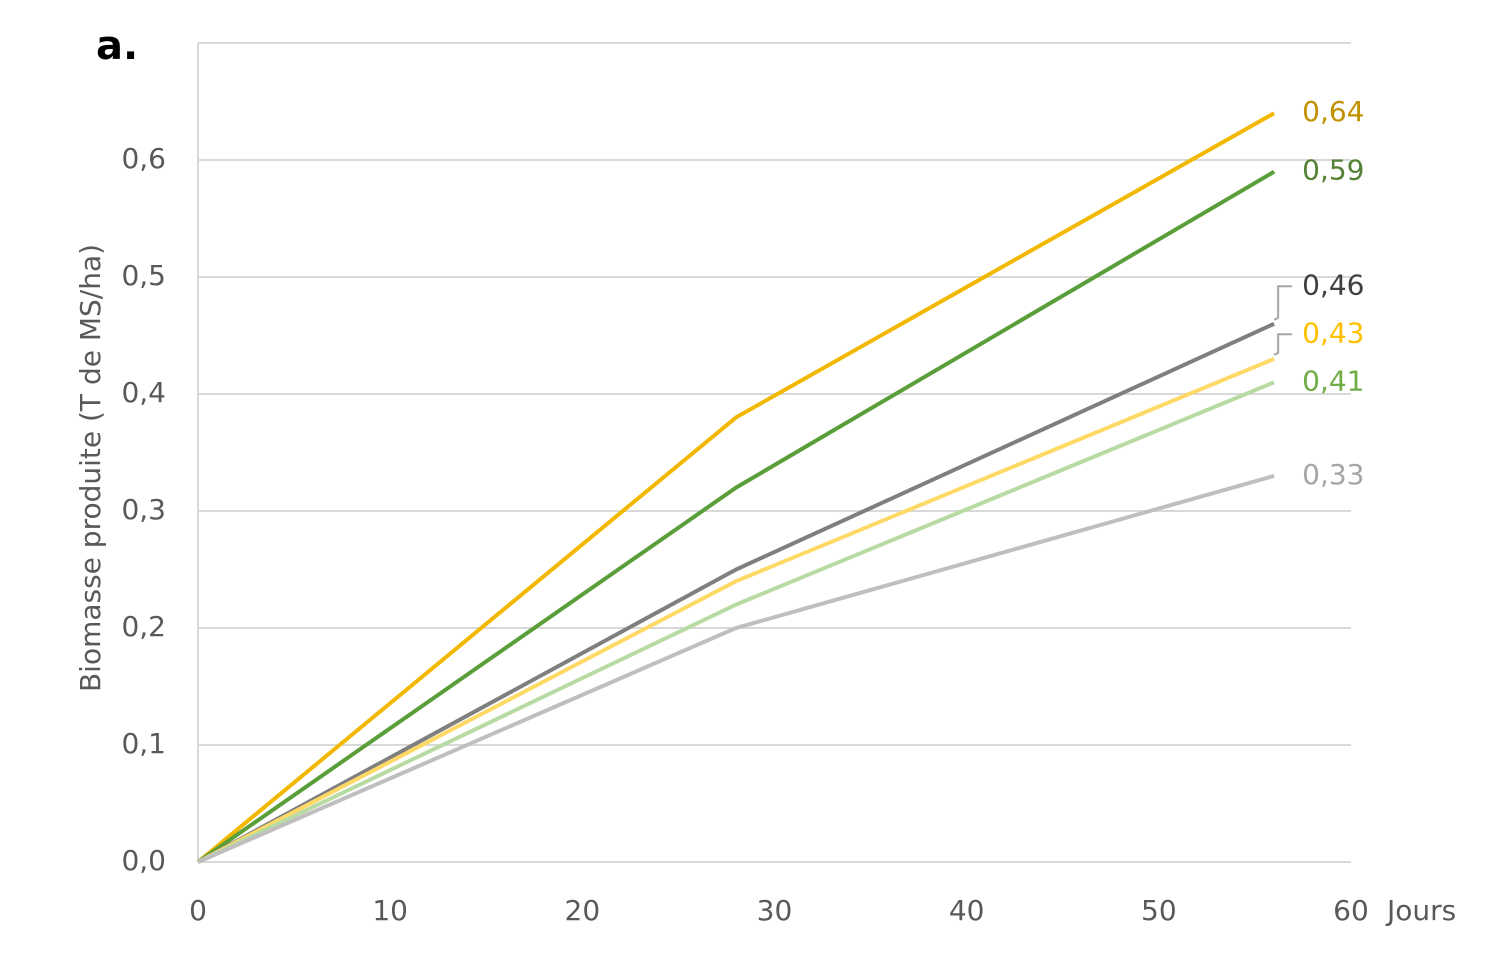 The width and height of the screenshot is (1508, 956). I want to click on data-label: 0,46, so click(1333, 284).